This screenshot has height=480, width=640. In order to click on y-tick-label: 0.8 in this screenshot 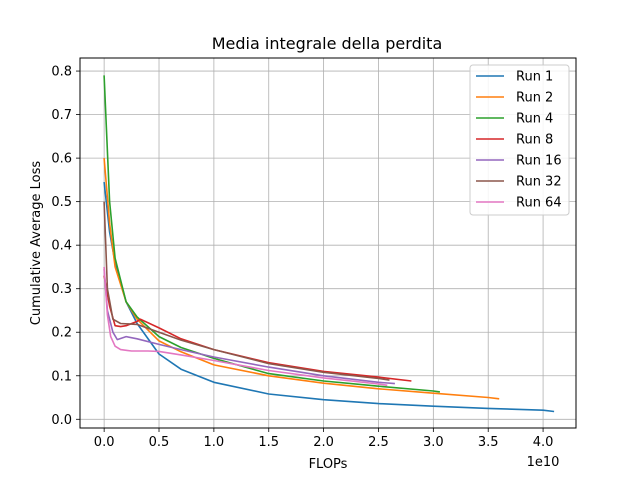, I will do `click(61, 72)`.